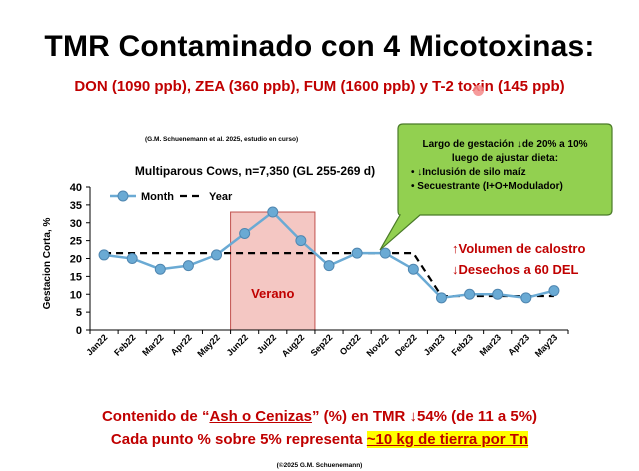 The width and height of the screenshot is (639, 471). What do you see at coordinates (76, 206) in the screenshot?
I see `y-tick-label: 35` at bounding box center [76, 206].